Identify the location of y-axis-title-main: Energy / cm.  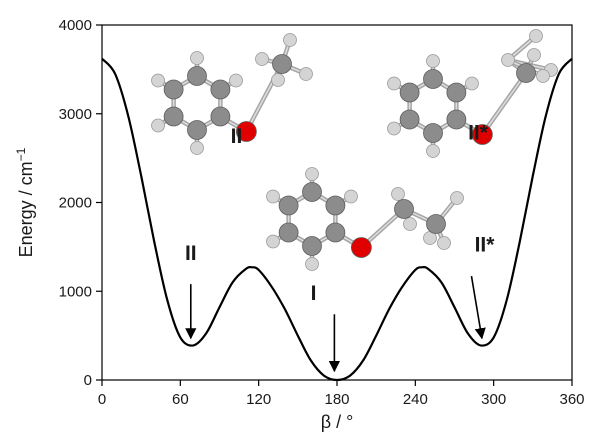
(26, 209).